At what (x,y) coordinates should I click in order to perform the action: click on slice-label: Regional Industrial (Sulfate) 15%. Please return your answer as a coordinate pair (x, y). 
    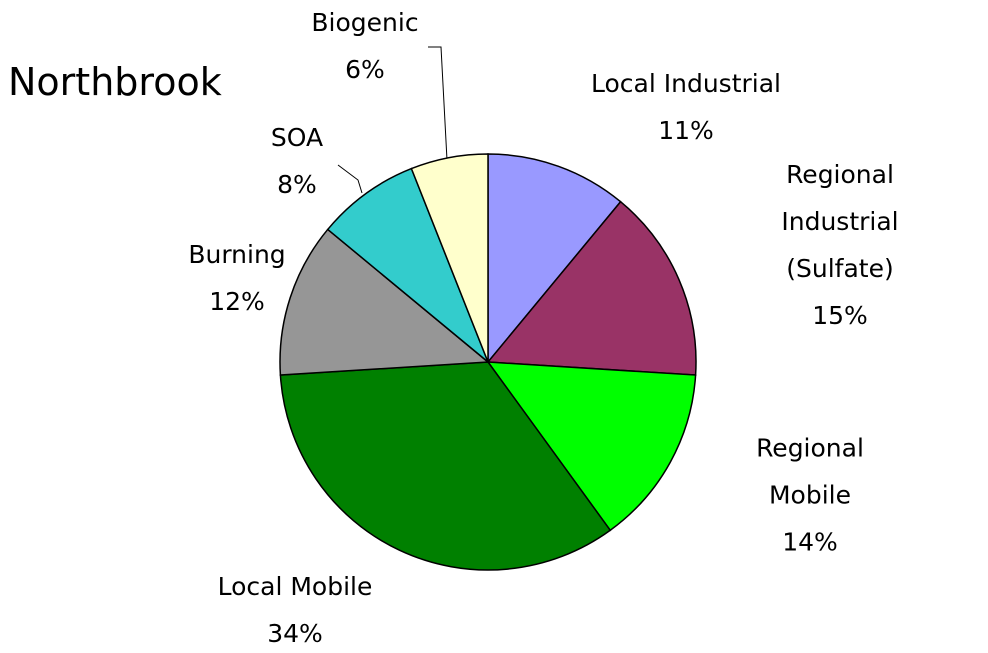
    Looking at the image, I should click on (840, 245).